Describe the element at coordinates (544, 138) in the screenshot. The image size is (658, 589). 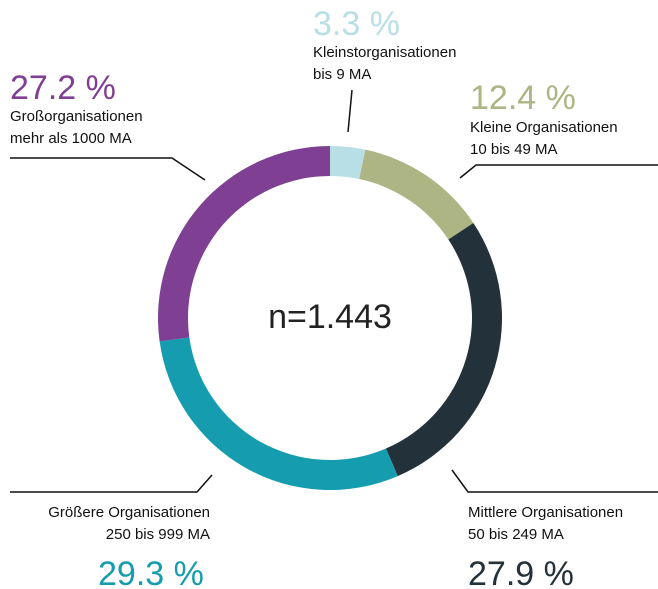
I see `category-label: Kleine Organisationen 10 bis 49 MA` at that location.